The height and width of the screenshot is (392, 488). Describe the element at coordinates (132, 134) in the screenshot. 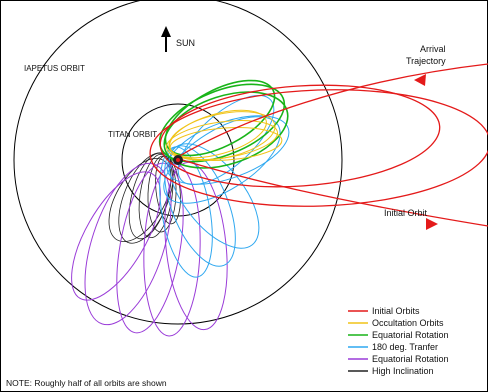

I see `titan-orbit-label: TITAN ORBIT` at that location.